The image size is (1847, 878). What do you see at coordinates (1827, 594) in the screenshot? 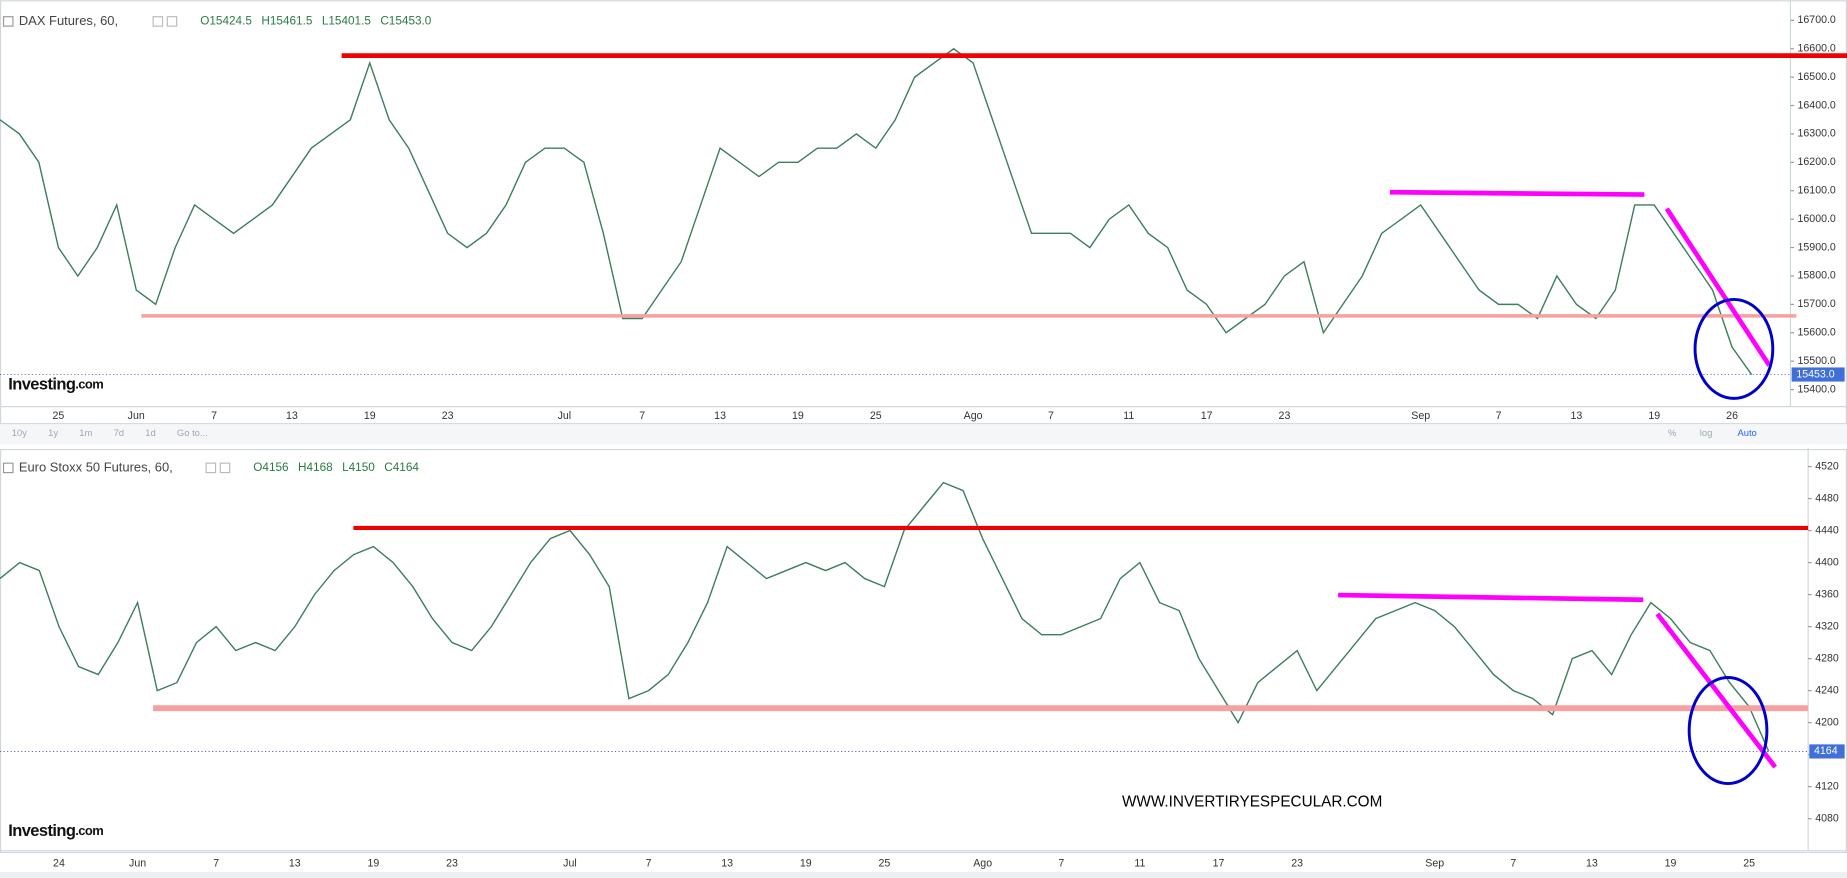
I see `y-tick-label: 4360` at bounding box center [1827, 594].